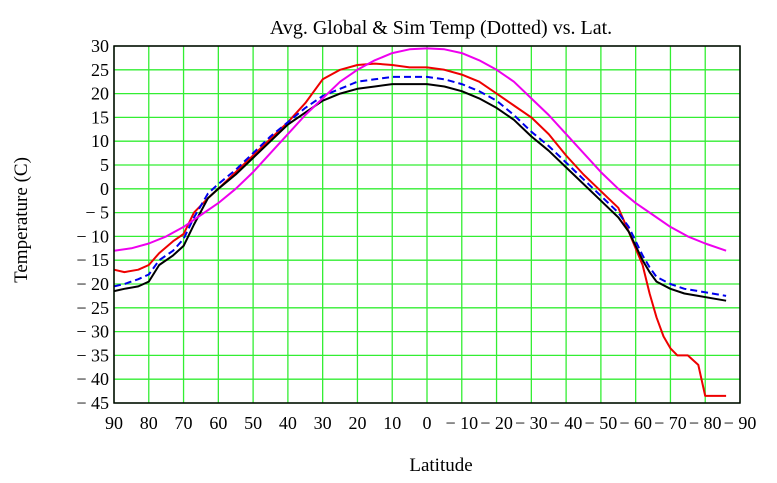 The image size is (777, 483). What do you see at coordinates (441, 28) in the screenshot?
I see `chart-title: Avg. Global & Sim Temp (Dotted) vs. Lat.` at bounding box center [441, 28].